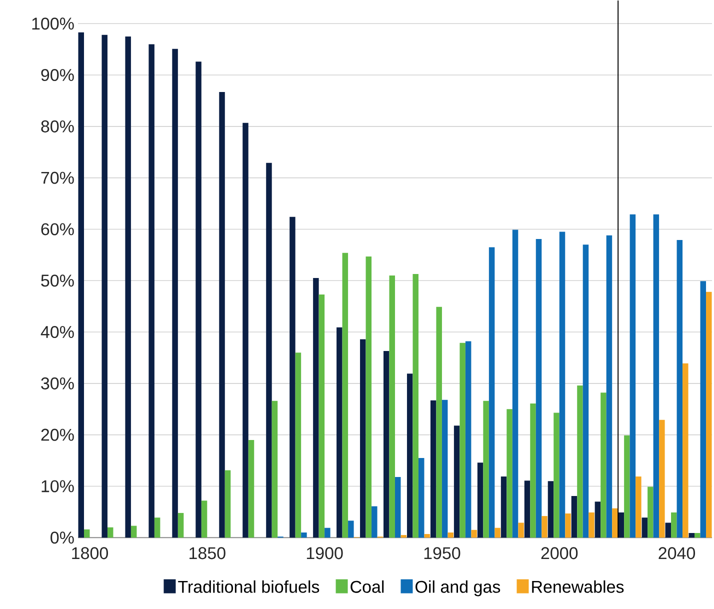 The image size is (714, 609). Describe the element at coordinates (57, 126) in the screenshot. I see `y-tick-label: 80%` at that location.